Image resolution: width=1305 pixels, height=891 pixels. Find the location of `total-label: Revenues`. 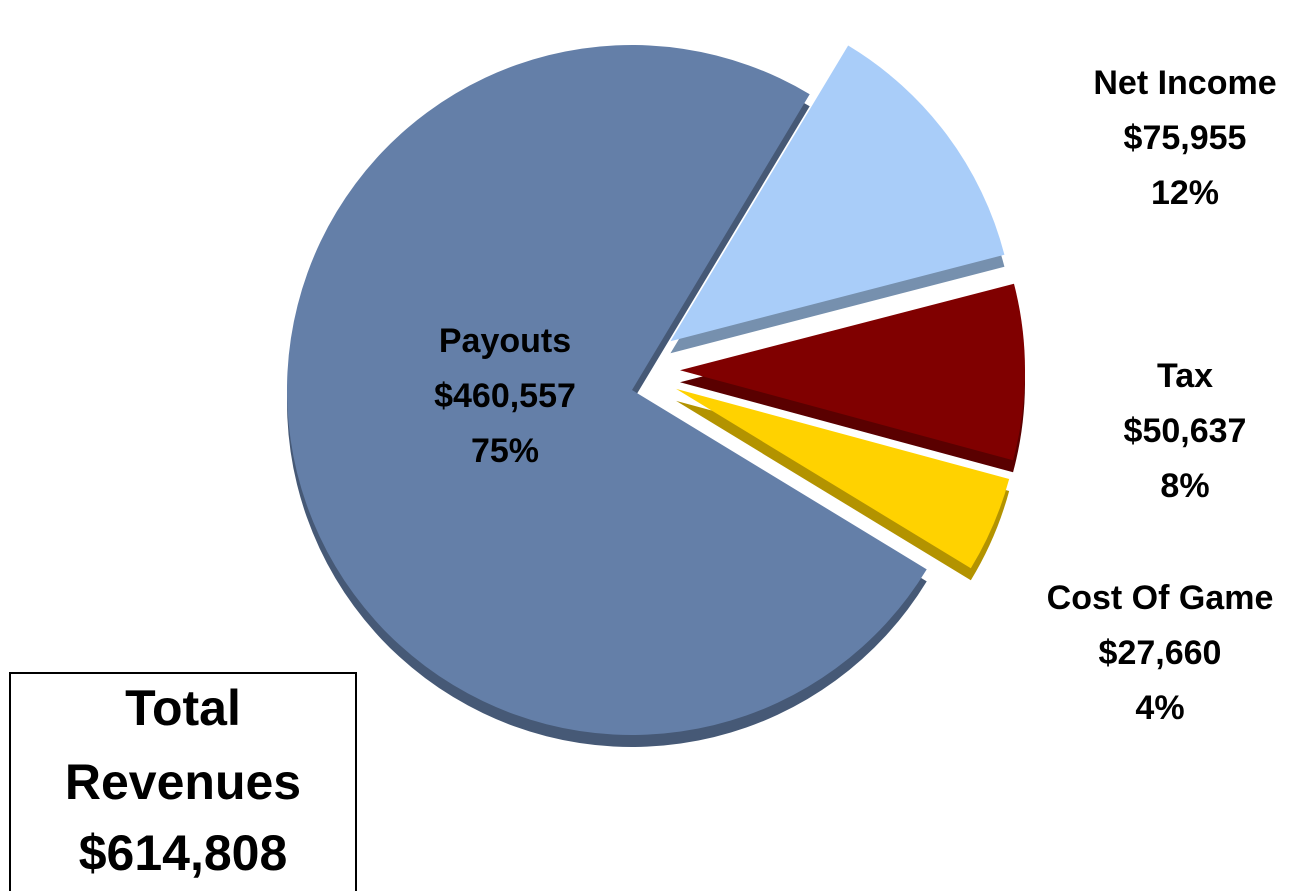

total-label: Revenues is located at coordinates (183, 782).